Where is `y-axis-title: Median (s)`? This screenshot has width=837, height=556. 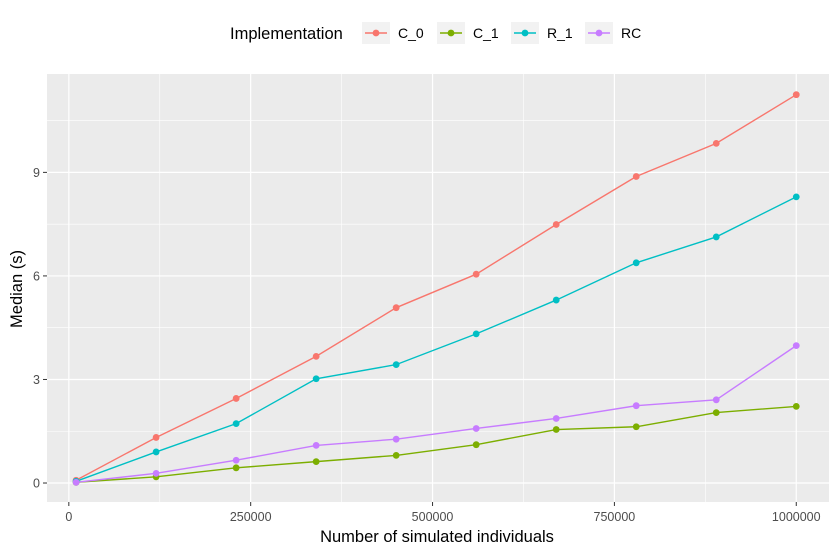
y-axis-title: Median (s) is located at coordinates (17, 289).